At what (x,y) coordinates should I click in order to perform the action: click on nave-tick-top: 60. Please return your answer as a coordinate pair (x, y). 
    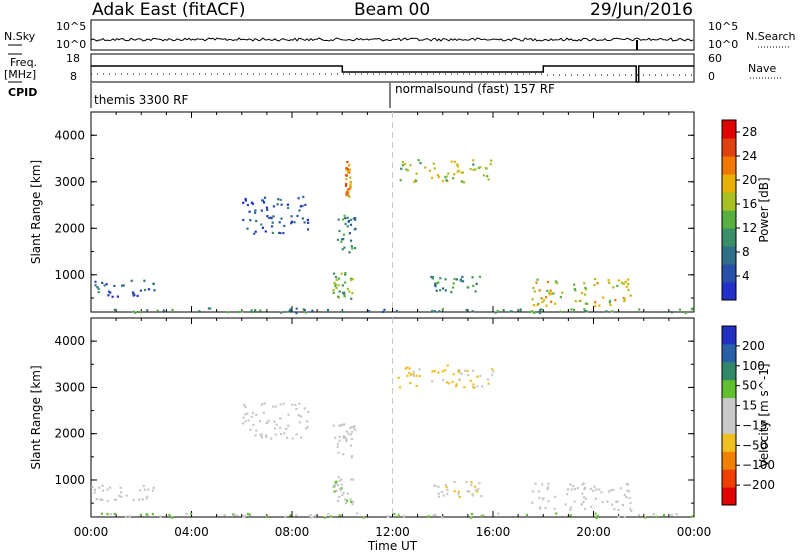
    Looking at the image, I should click on (715, 58).